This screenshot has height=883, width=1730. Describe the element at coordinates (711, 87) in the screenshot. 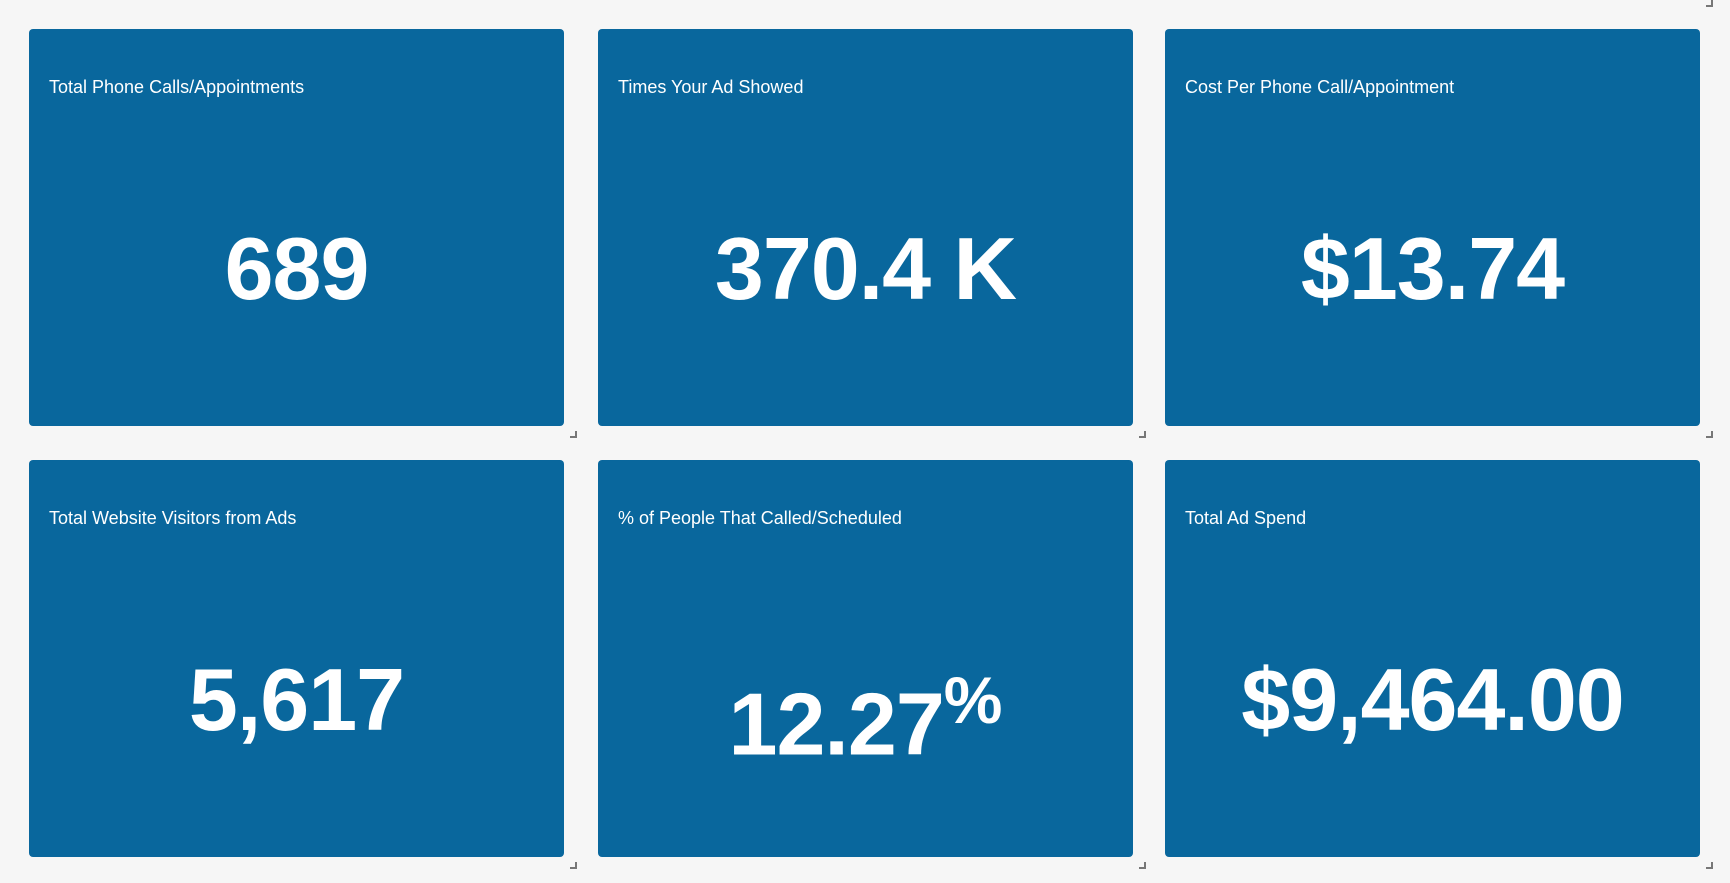

I see `tile-title: Times Your Ad Showed` at that location.